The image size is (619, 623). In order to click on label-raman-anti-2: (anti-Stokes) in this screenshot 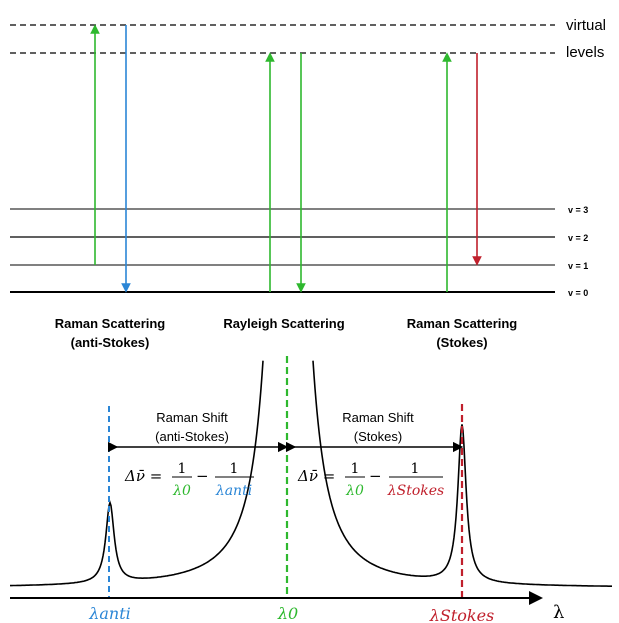, I will do `click(110, 342)`.